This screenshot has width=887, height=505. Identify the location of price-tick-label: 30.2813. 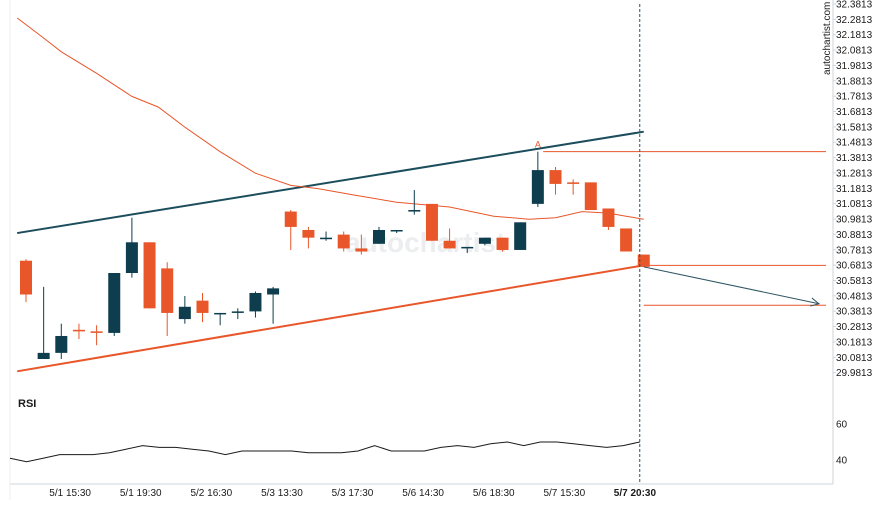
(854, 327).